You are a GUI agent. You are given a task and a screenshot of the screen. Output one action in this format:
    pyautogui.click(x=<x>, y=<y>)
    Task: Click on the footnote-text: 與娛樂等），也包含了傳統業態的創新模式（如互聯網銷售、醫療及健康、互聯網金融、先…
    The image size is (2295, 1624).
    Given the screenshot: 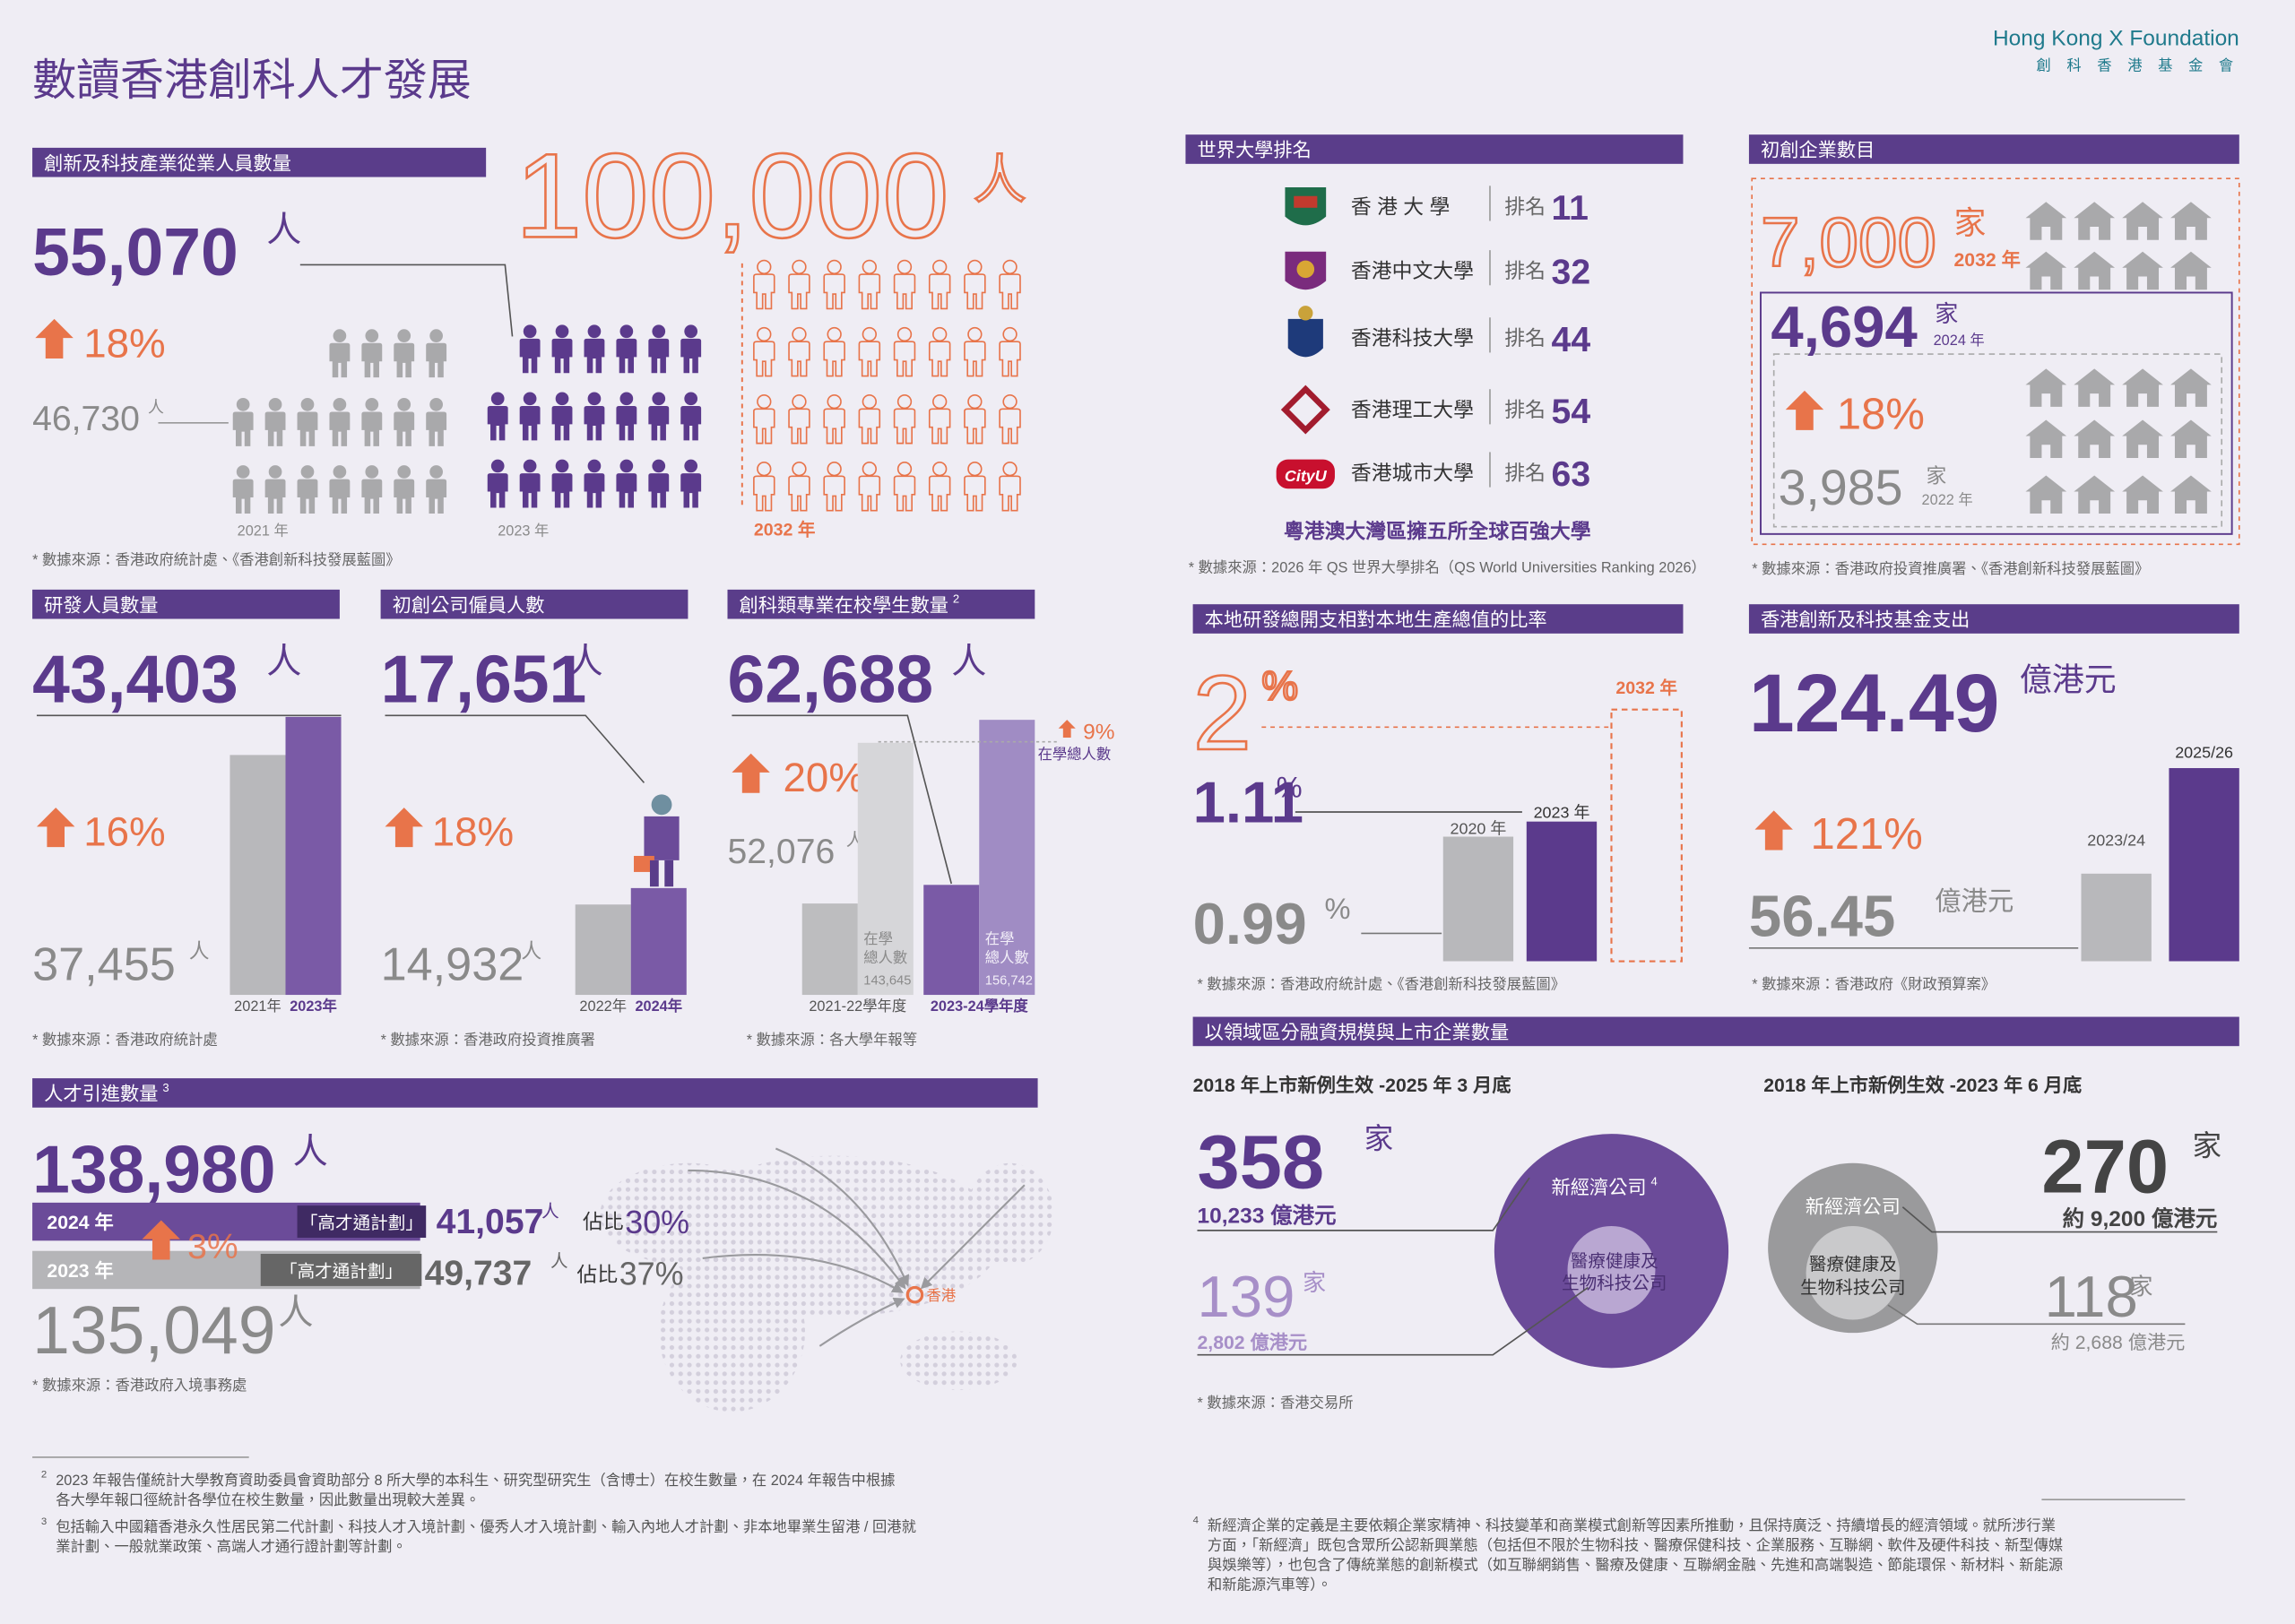 What is the action you would take?
    pyautogui.click(x=1636, y=1565)
    